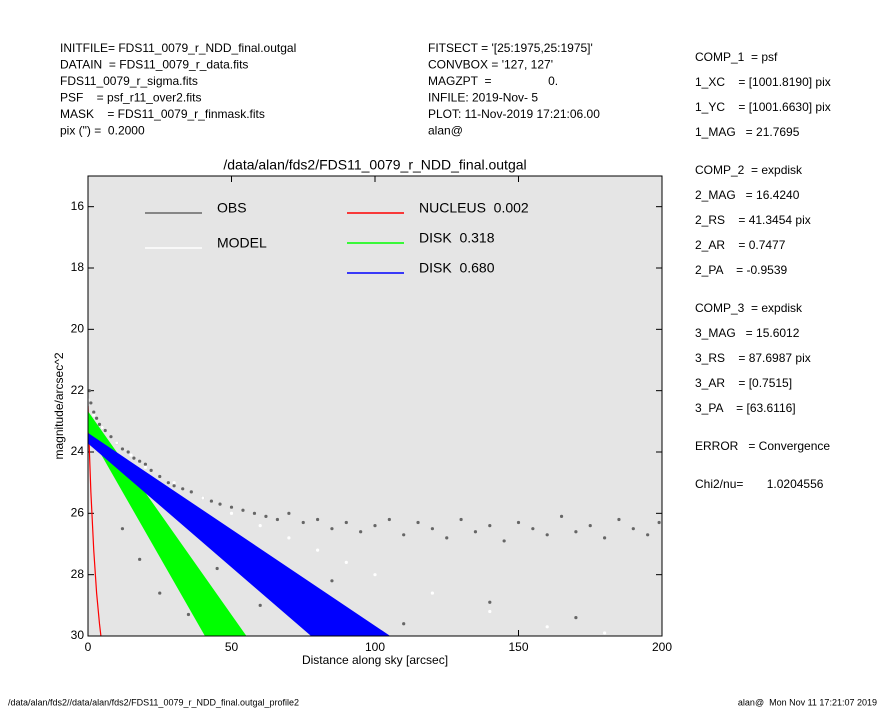 Image resolution: width=885 pixels, height=708 pixels. I want to click on y-tick-label: 28, so click(78, 574).